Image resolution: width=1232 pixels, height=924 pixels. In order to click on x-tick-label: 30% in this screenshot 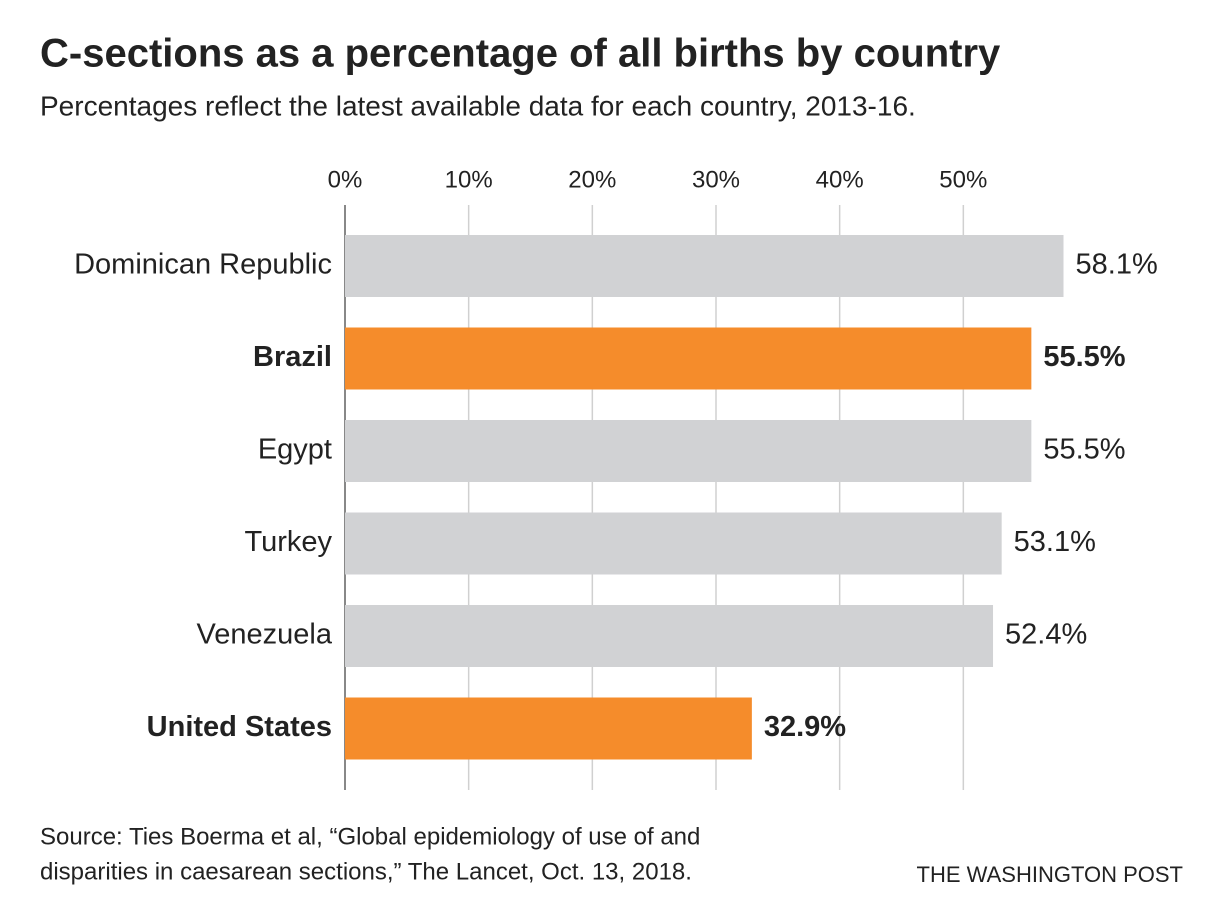, I will do `click(716, 179)`.